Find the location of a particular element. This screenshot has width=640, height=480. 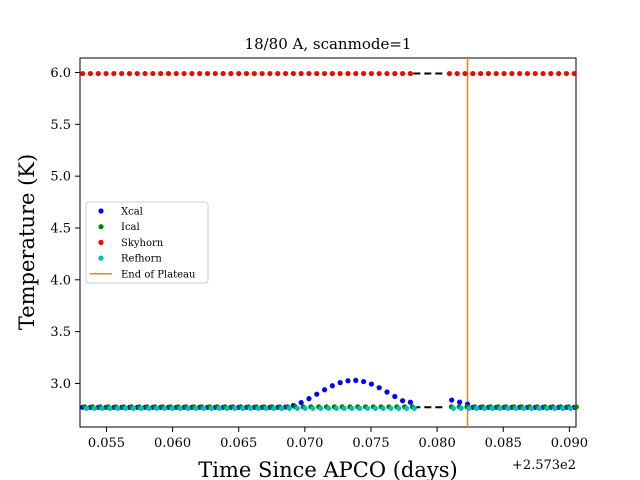

legend-marker-refhorn is located at coordinates (101, 258).